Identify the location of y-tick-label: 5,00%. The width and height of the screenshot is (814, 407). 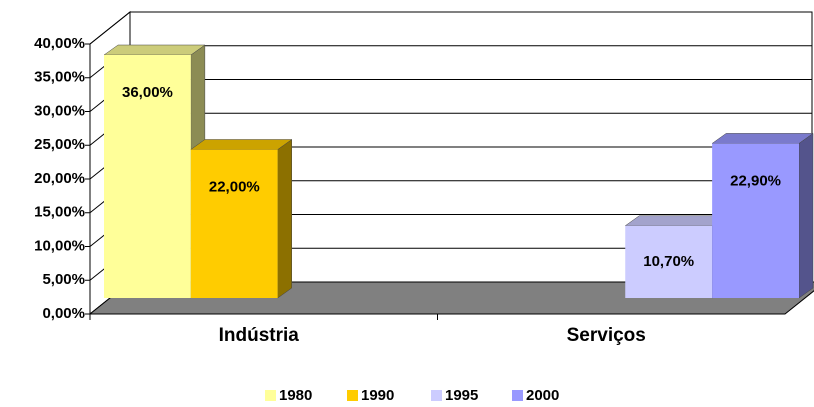
(63, 279).